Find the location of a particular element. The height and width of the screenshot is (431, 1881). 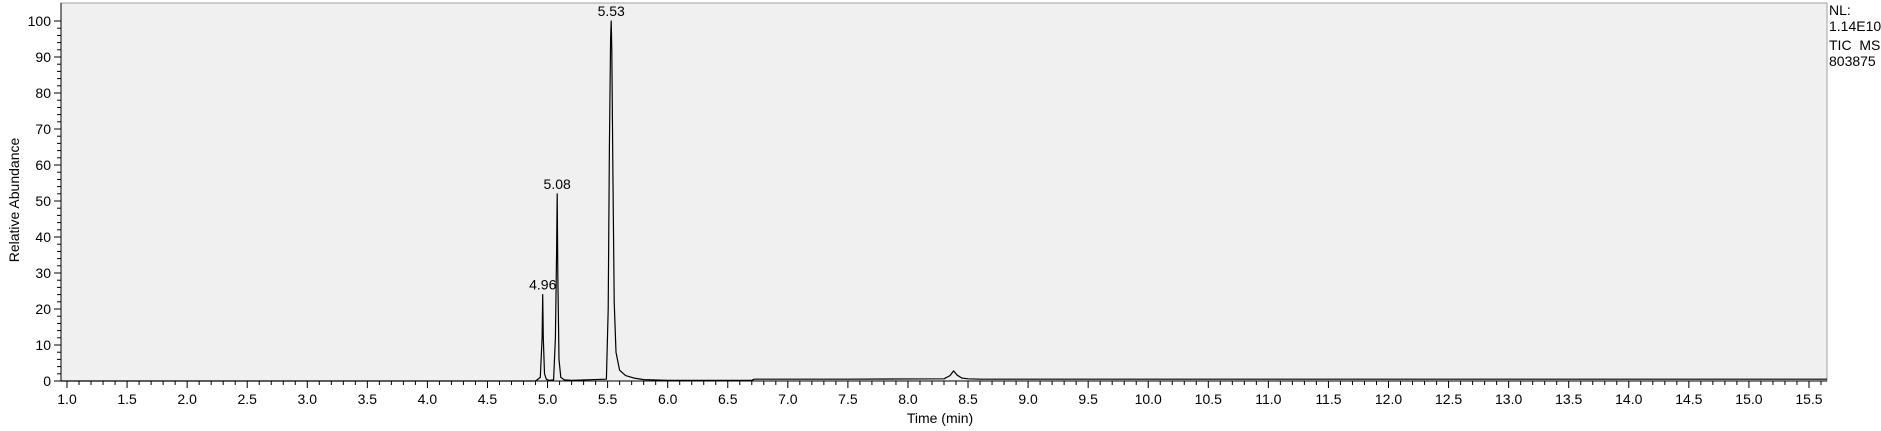

x-tick-label: 15.5 is located at coordinates (1808, 399).